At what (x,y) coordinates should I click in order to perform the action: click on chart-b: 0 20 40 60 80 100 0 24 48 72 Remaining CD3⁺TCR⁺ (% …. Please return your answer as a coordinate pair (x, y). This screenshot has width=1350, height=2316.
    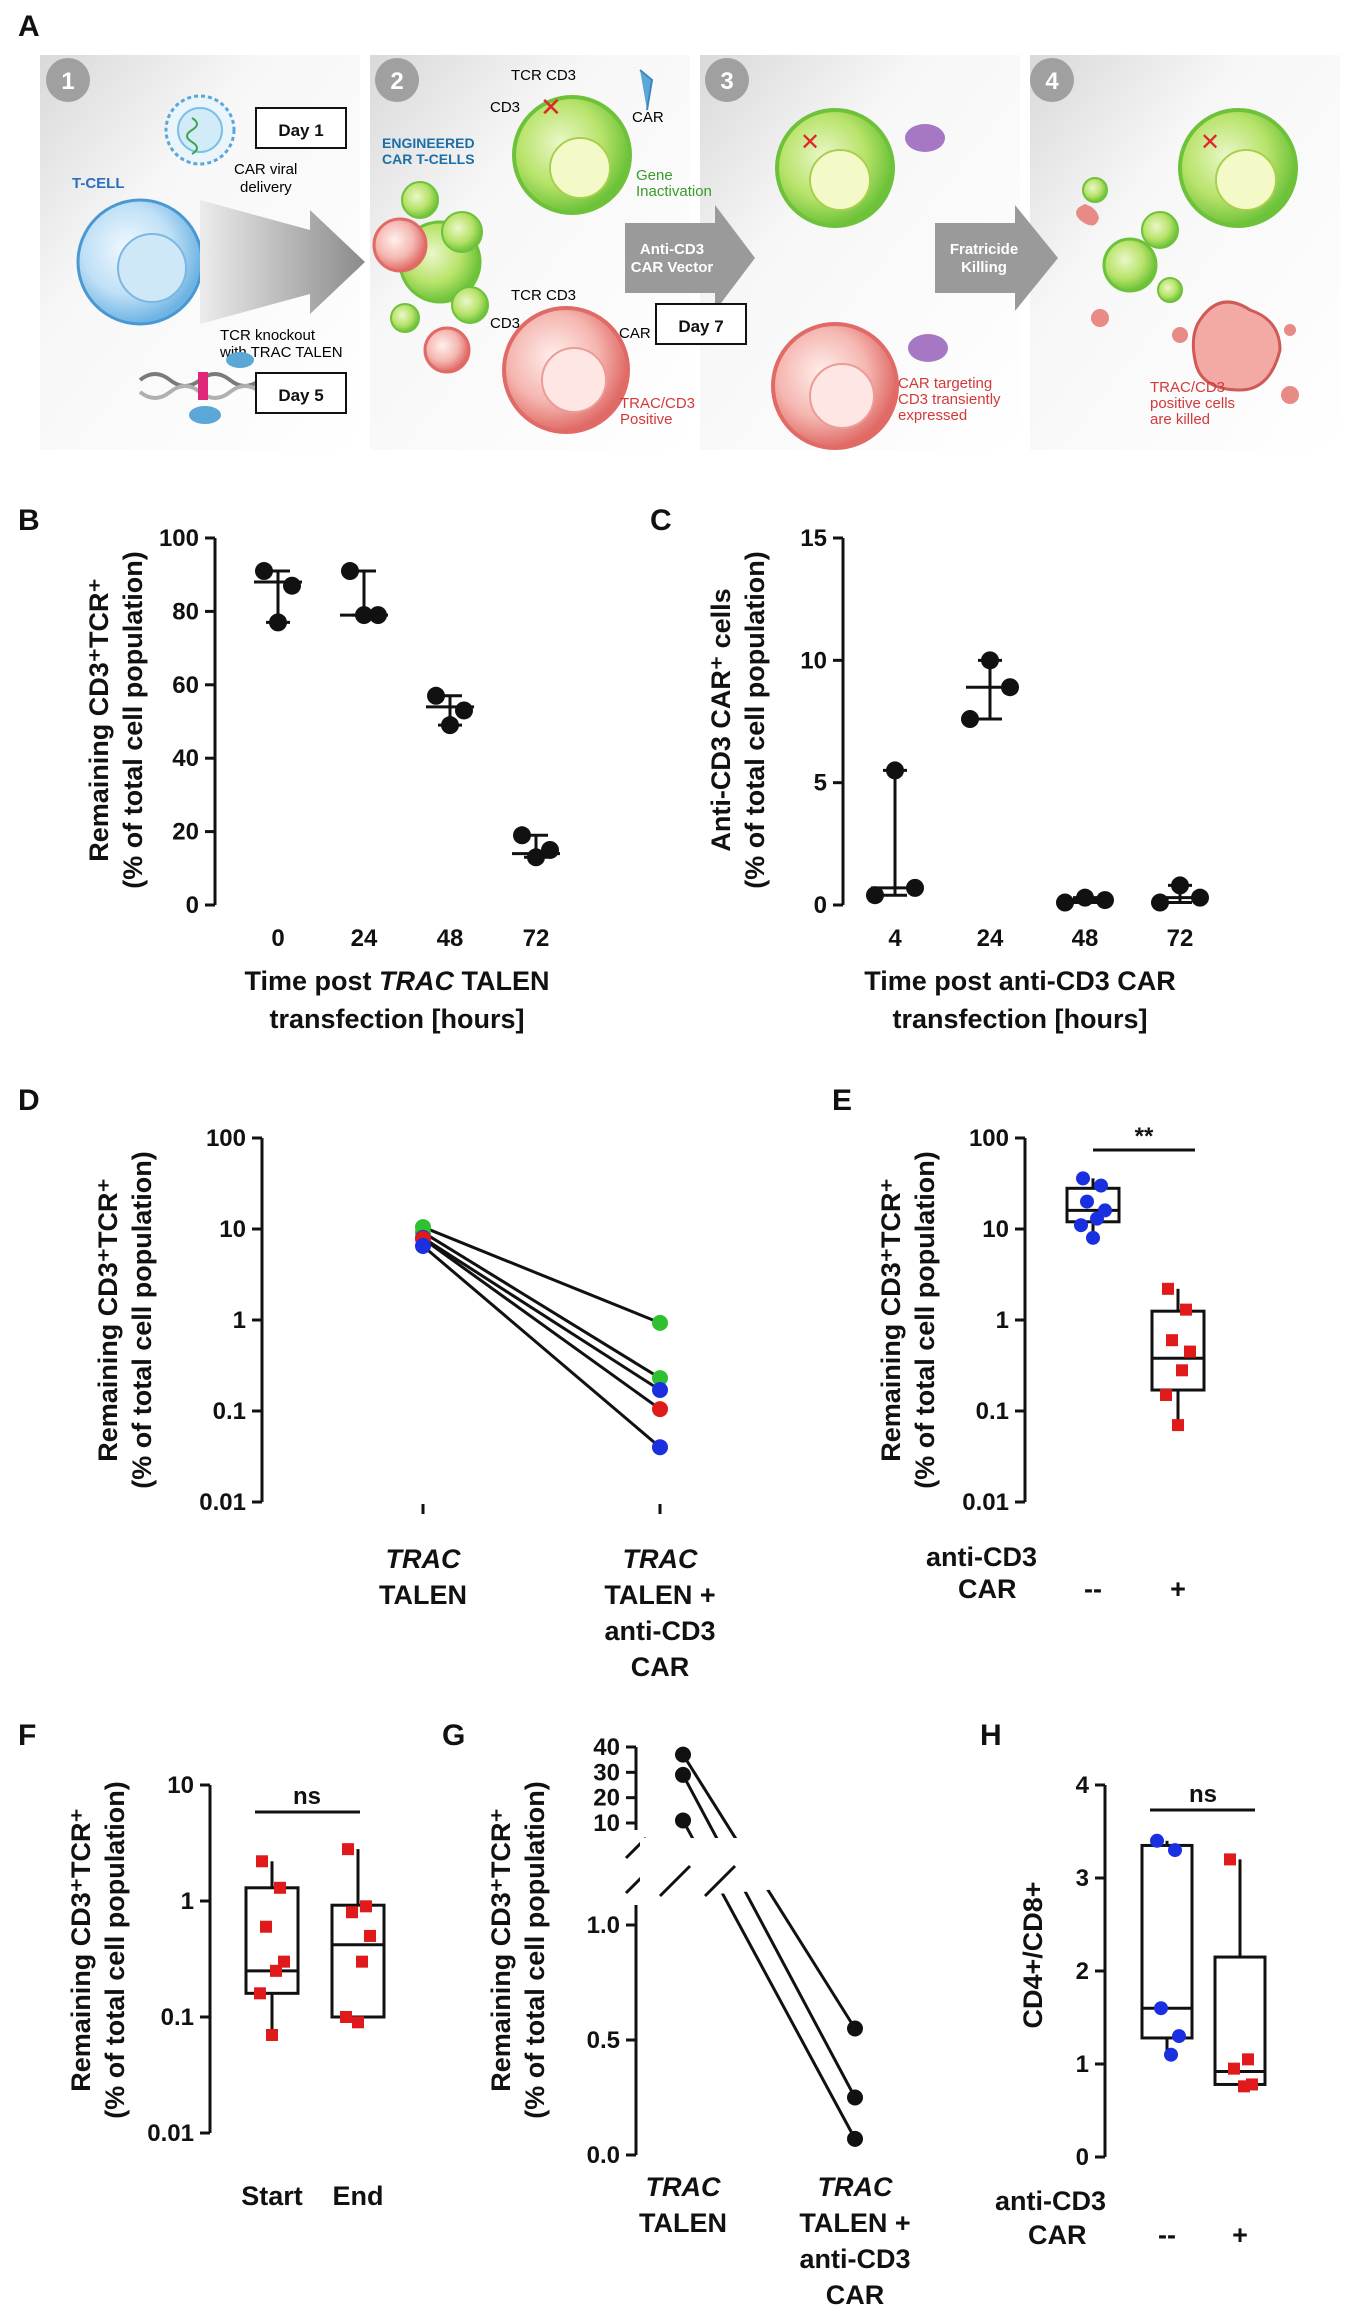
    Looking at the image, I should click on (322, 779).